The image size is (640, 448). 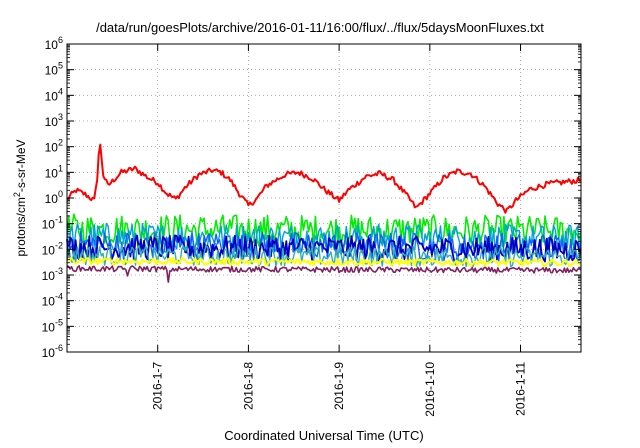 I want to click on x-tick-label: 2016-1-10, so click(x=430, y=389).